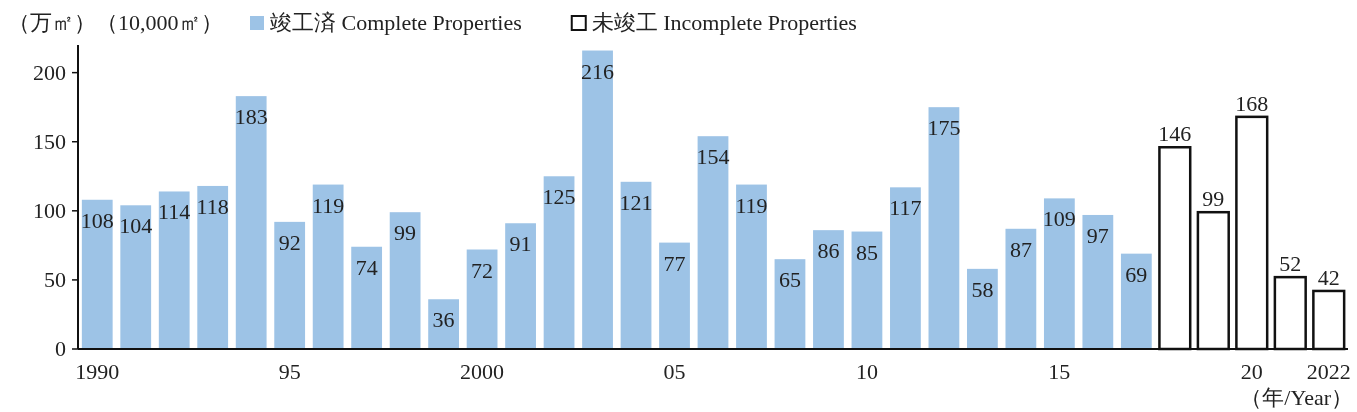 This screenshot has width=1357, height=412. Describe the element at coordinates (944, 128) in the screenshot. I see `data-label: 175` at that location.